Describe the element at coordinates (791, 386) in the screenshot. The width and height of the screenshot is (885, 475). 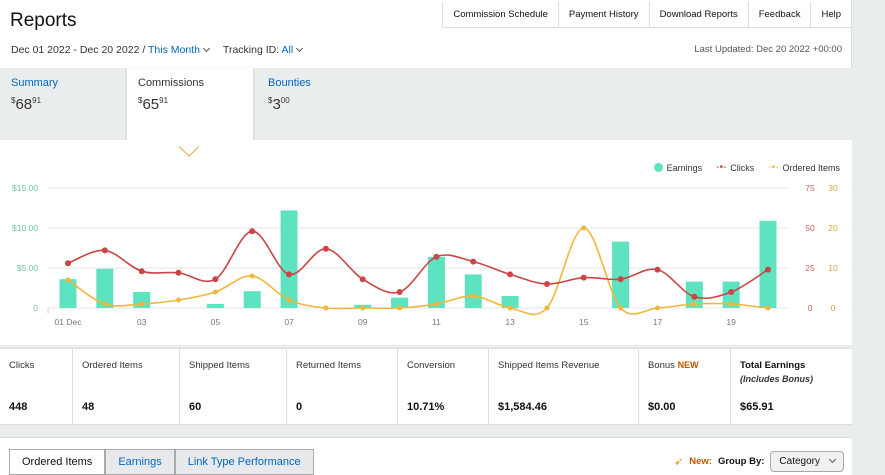
I see `stat-total-earnings: Total Earnings (Includes Bonus) $65.91` at that location.